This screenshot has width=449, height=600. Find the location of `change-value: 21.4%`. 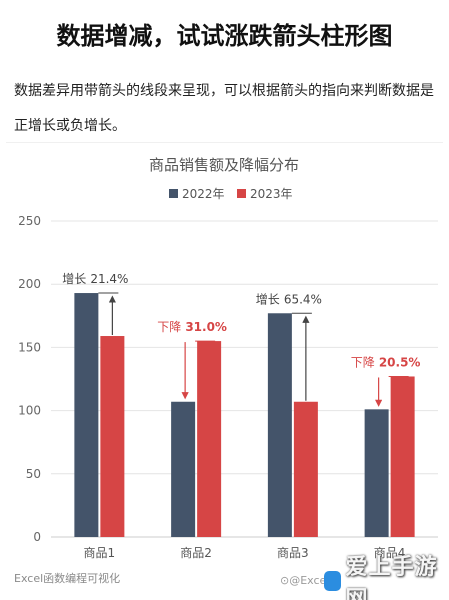

change-value: 21.4% is located at coordinates (109, 279).